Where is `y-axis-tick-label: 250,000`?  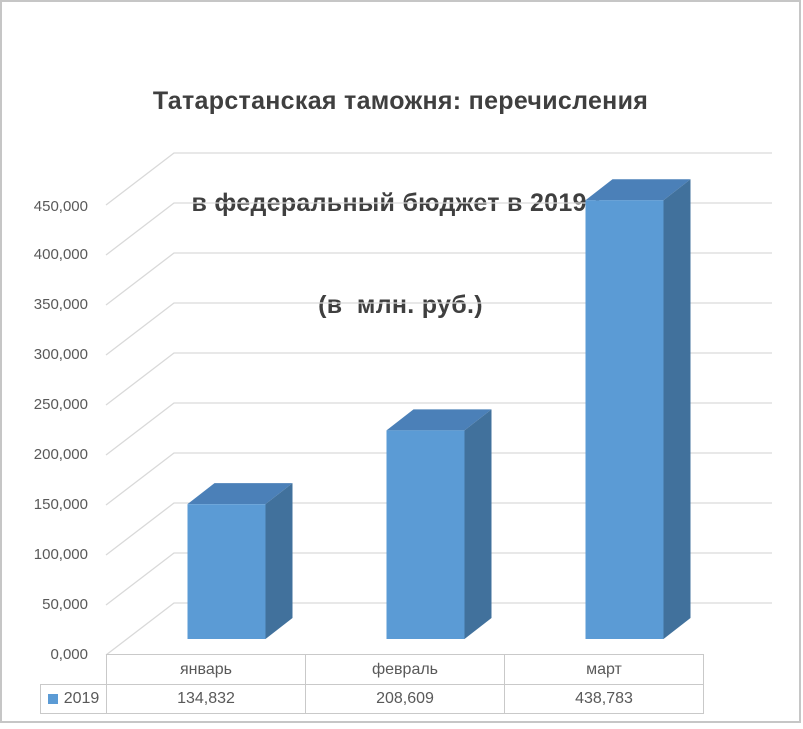 y-axis-tick-label: 250,000 is located at coordinates (60, 404).